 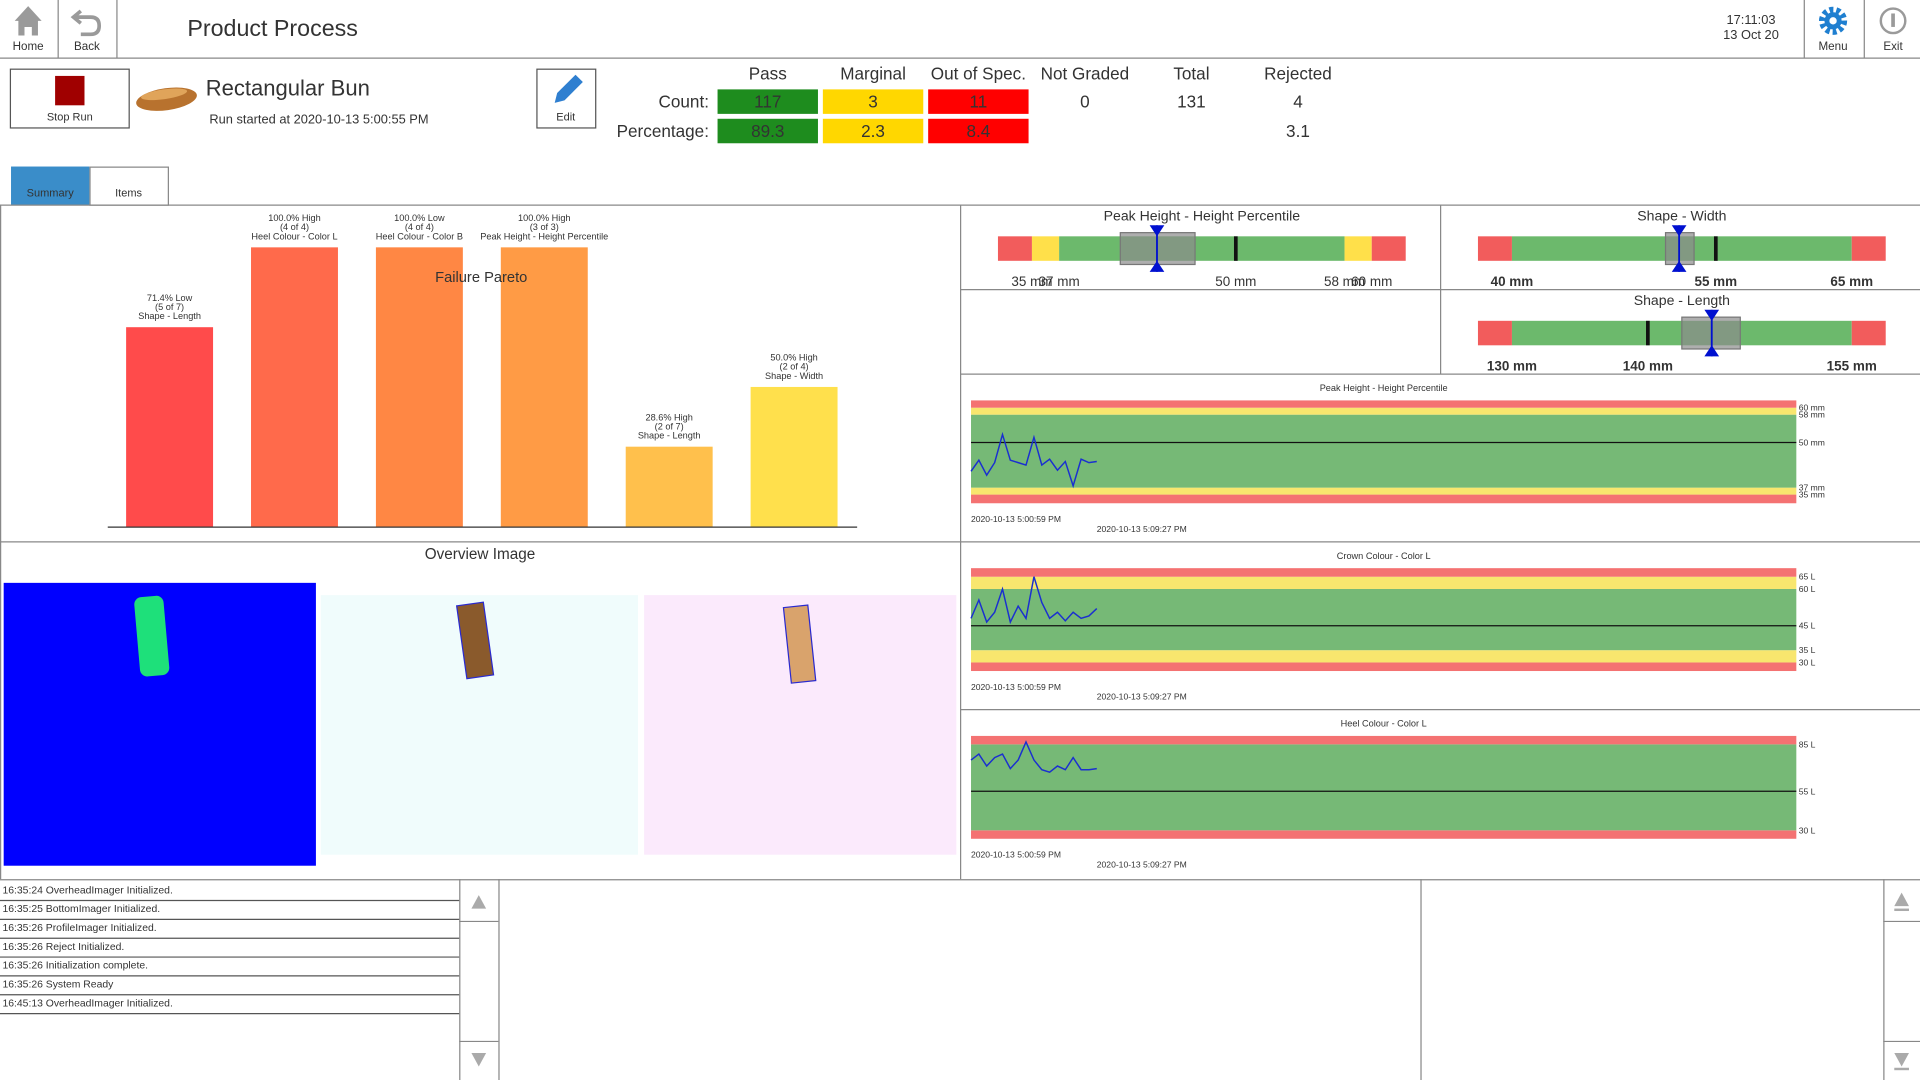 I want to click on bar-category-label: Heel Colour - Color L, so click(x=294, y=236).